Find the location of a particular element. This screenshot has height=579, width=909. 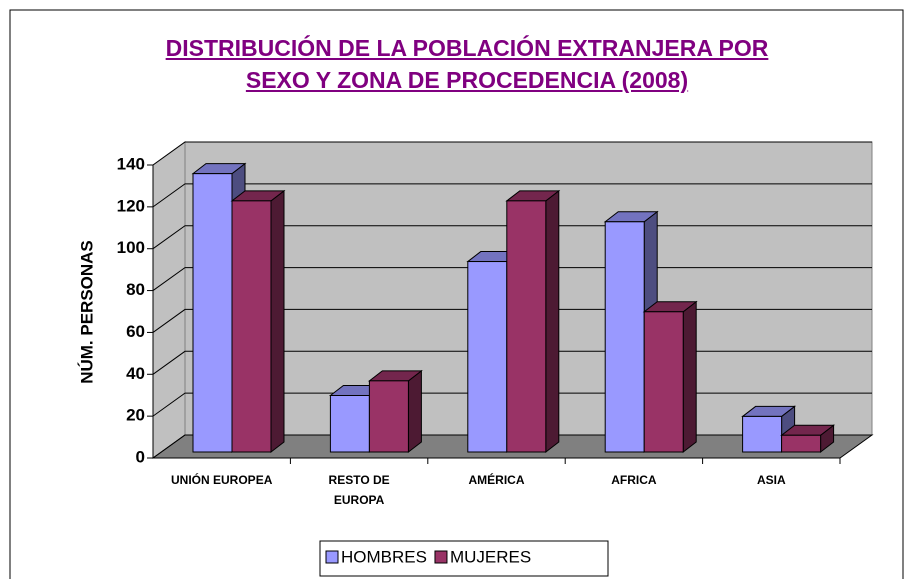

y-tick-label: 20 is located at coordinates (135, 415).